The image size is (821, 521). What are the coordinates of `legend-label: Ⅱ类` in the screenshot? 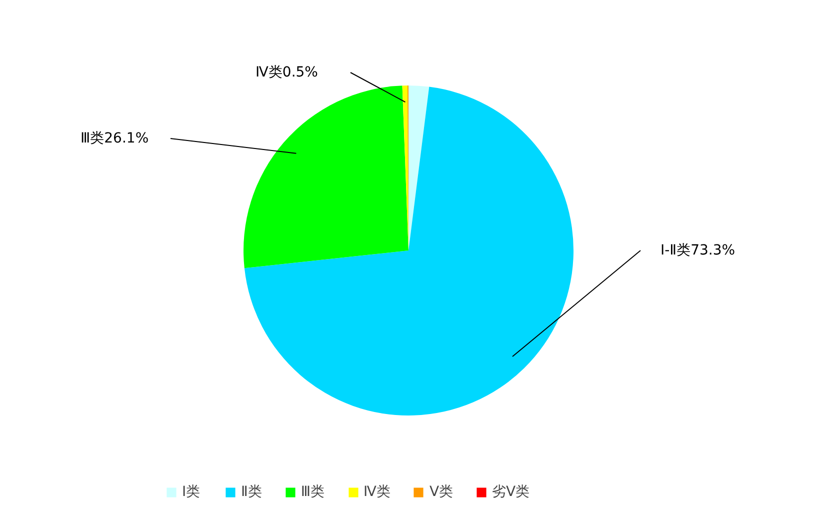 It's located at (251, 492).